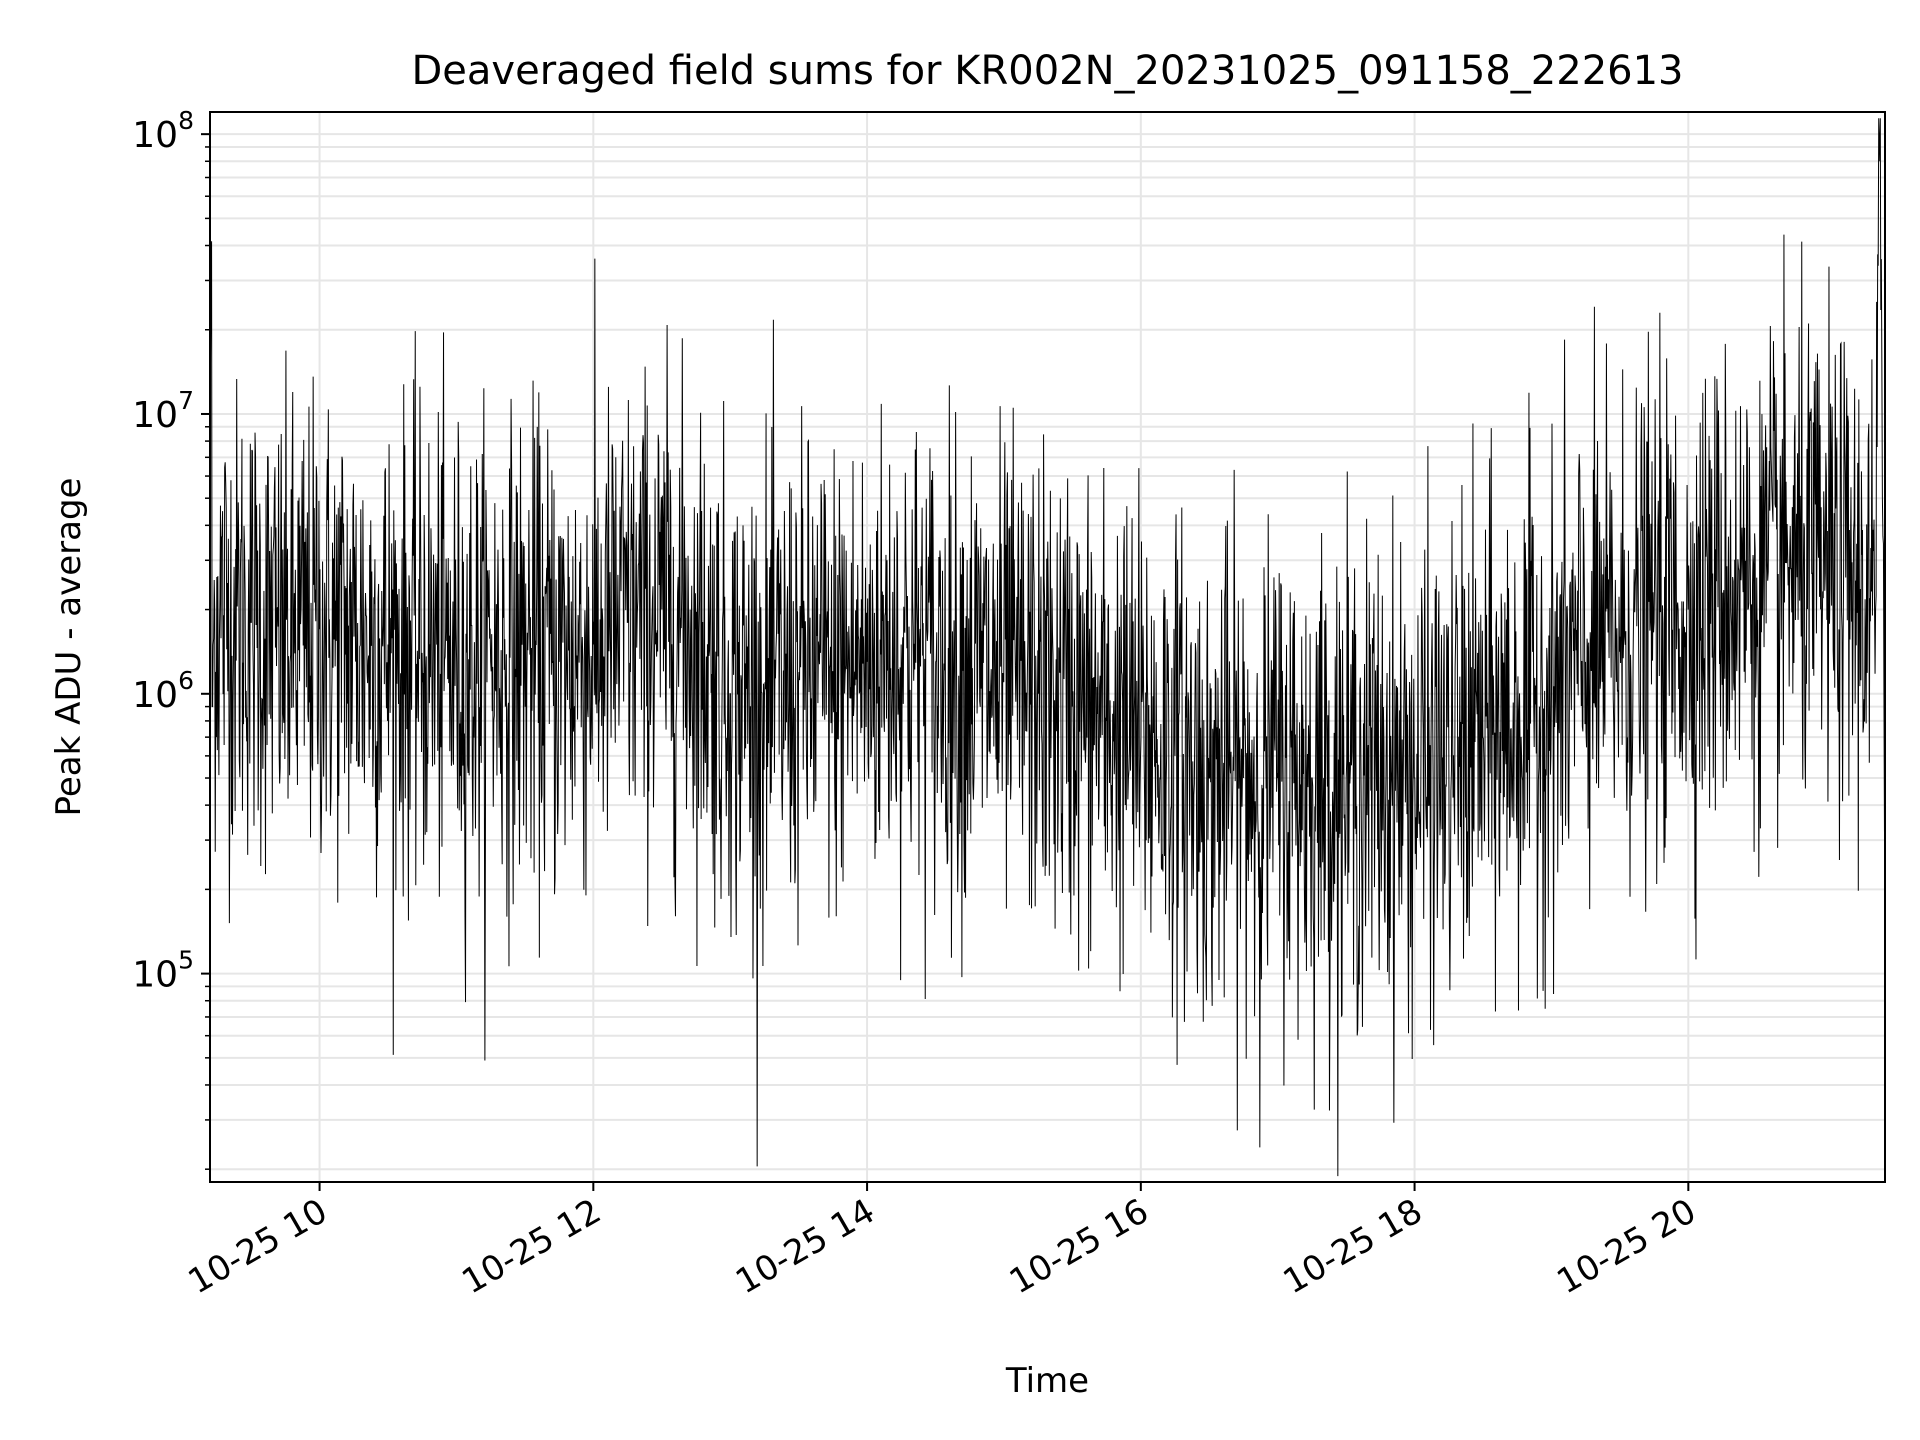 The width and height of the screenshot is (1920, 1440). Describe the element at coordinates (186, 960) in the screenshot. I see `y-tick-label-exponent: 5` at that location.